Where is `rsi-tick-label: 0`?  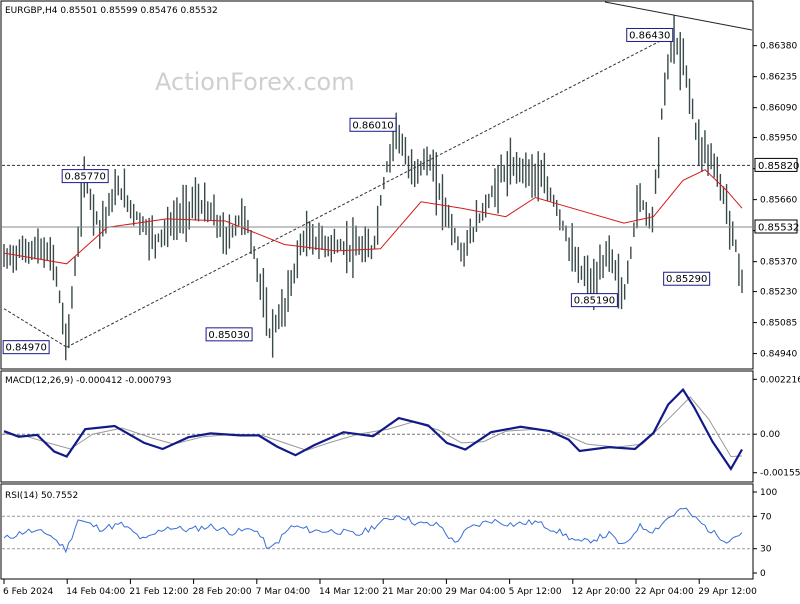
rsi-tick-label: 0 is located at coordinates (763, 574).